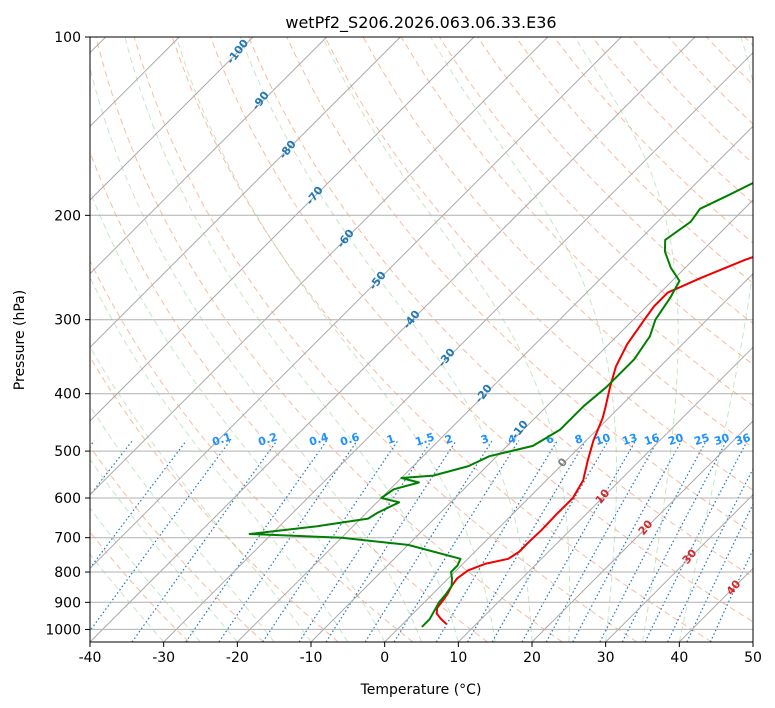 This screenshot has width=775, height=708. I want to click on x-tick-label: -10, so click(311, 658).